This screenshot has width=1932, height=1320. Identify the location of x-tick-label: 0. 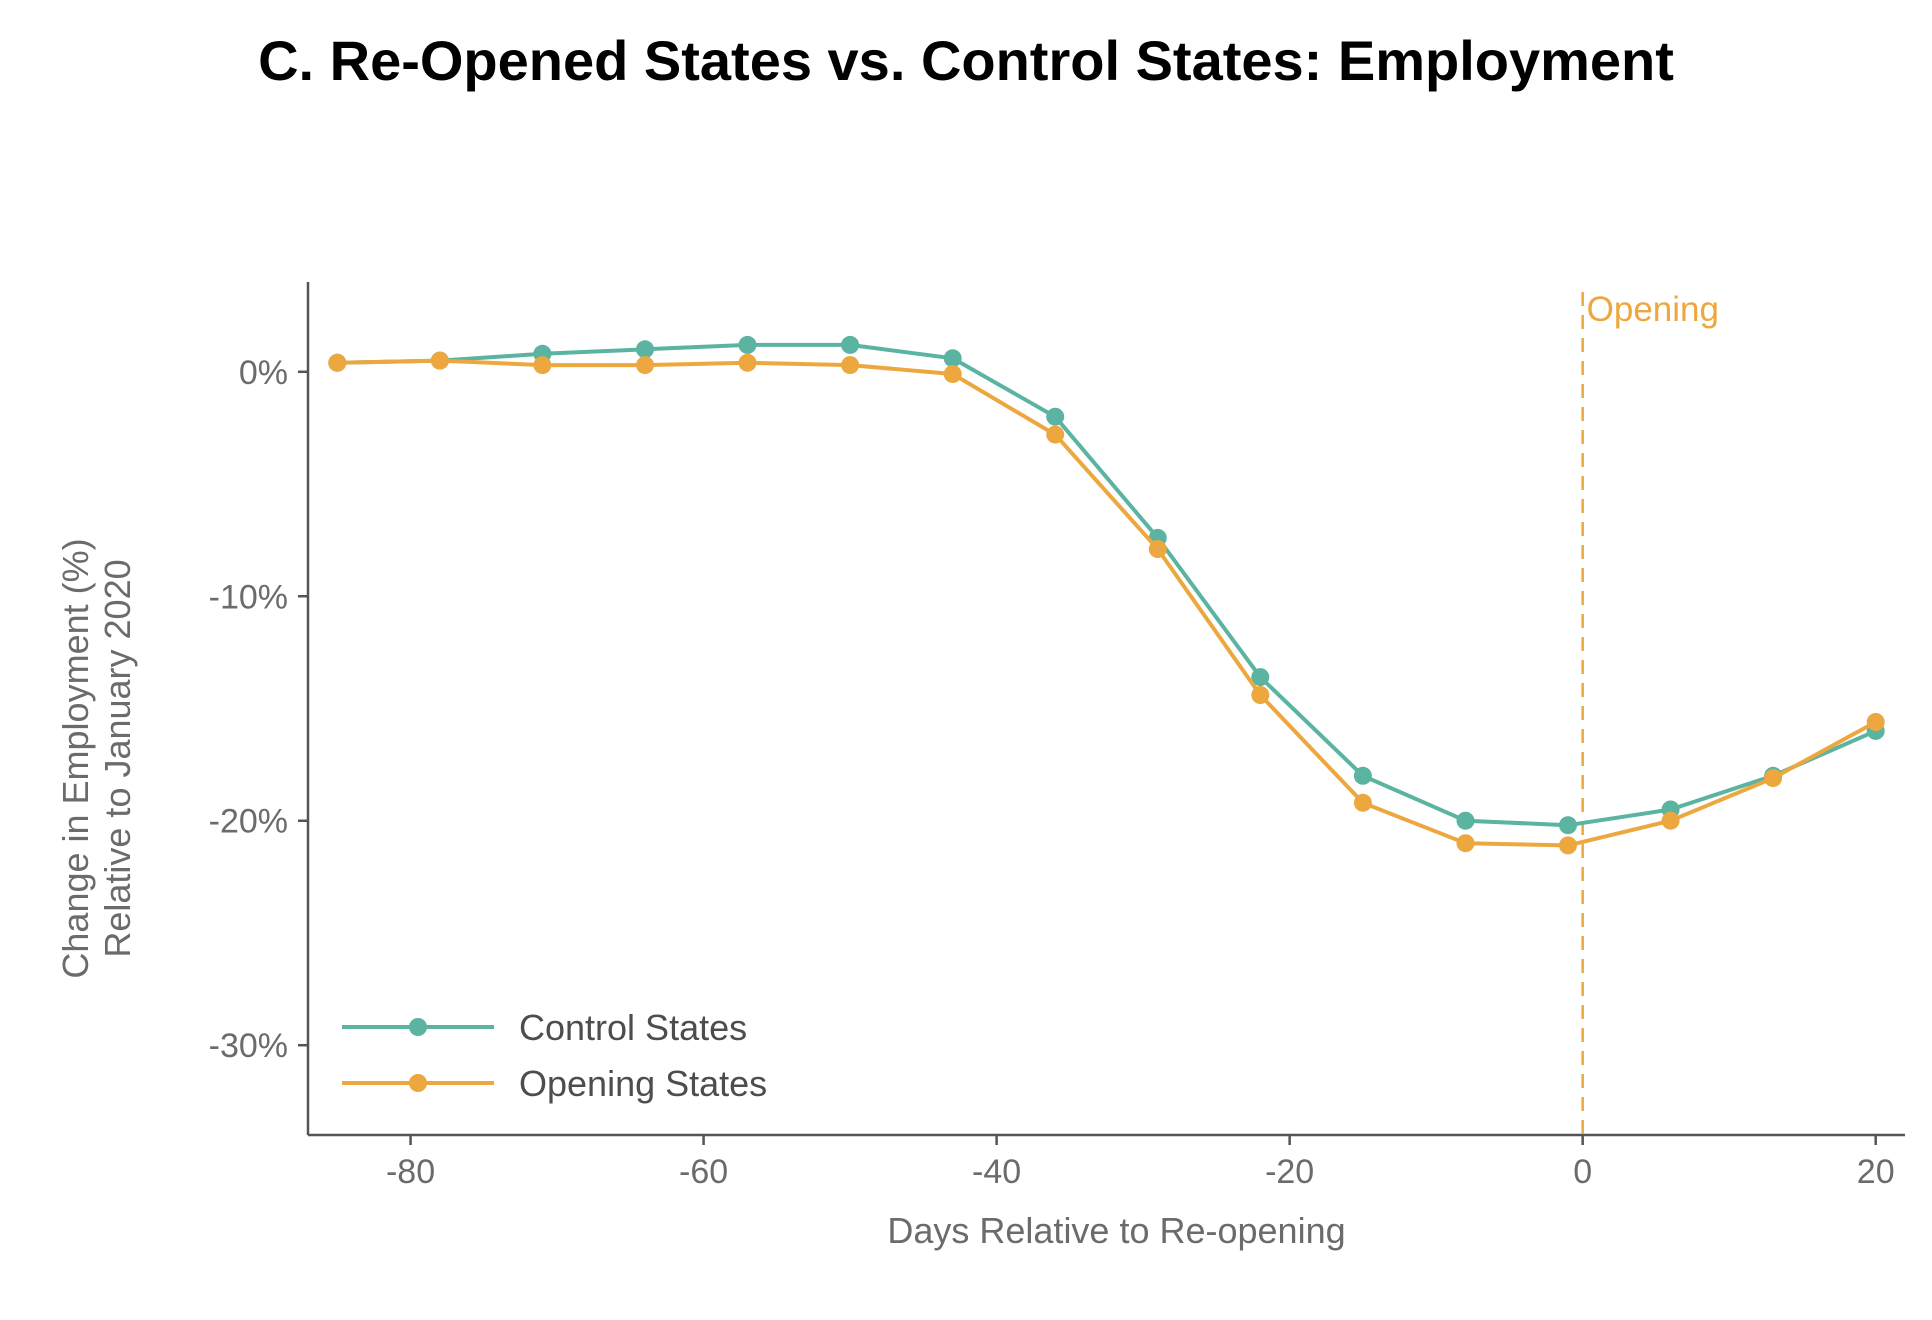
(1582, 1172).